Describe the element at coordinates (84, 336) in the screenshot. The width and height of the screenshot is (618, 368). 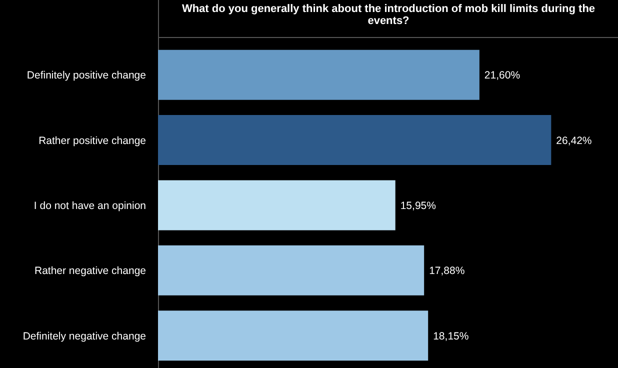
I see `y-tick-label: Definitely negative change` at that location.